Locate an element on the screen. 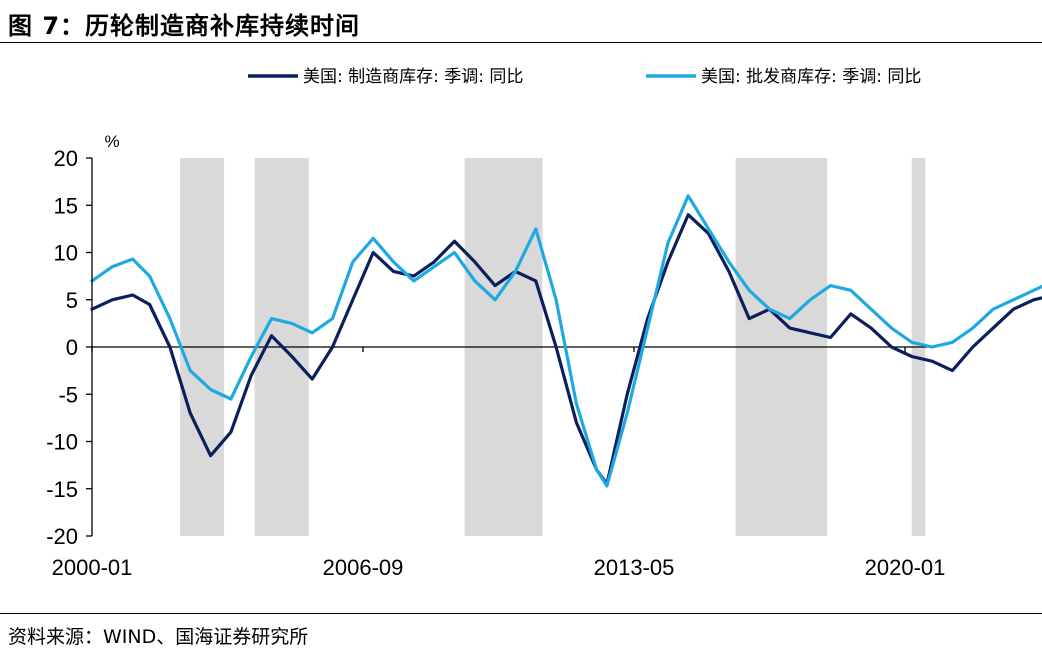  y-tick-label: -15 is located at coordinates (62, 489).